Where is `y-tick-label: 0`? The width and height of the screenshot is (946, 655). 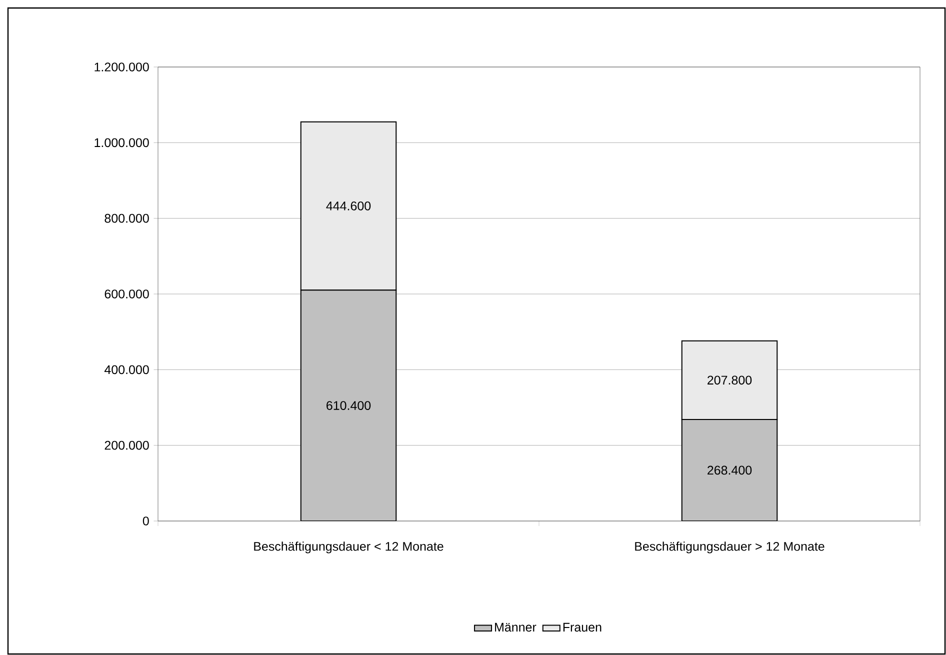
y-tick-label: 0 is located at coordinates (145, 521).